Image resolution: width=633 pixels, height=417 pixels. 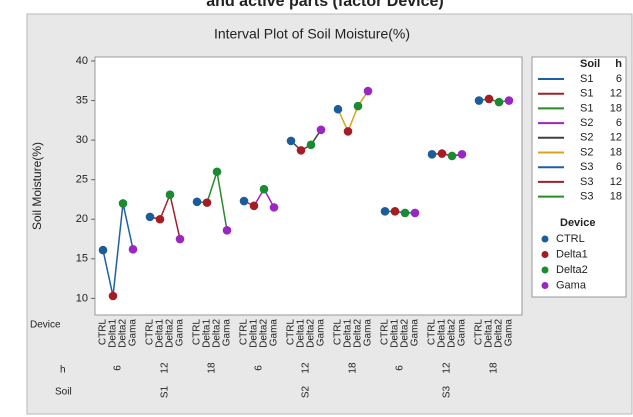 What do you see at coordinates (82, 219) in the screenshot?
I see `y-tick-label: 20` at bounding box center [82, 219].